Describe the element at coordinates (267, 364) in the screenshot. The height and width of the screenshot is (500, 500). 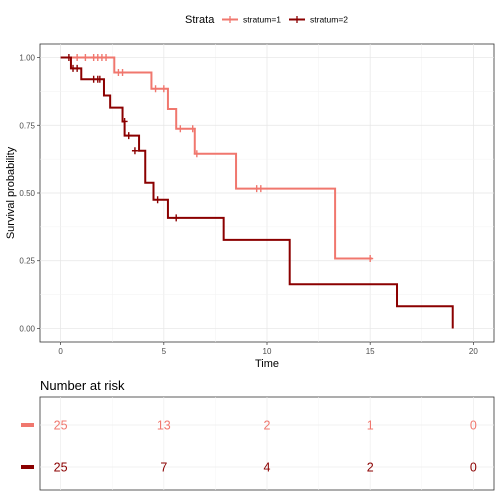
I see `x-axis-title: Time` at that location.